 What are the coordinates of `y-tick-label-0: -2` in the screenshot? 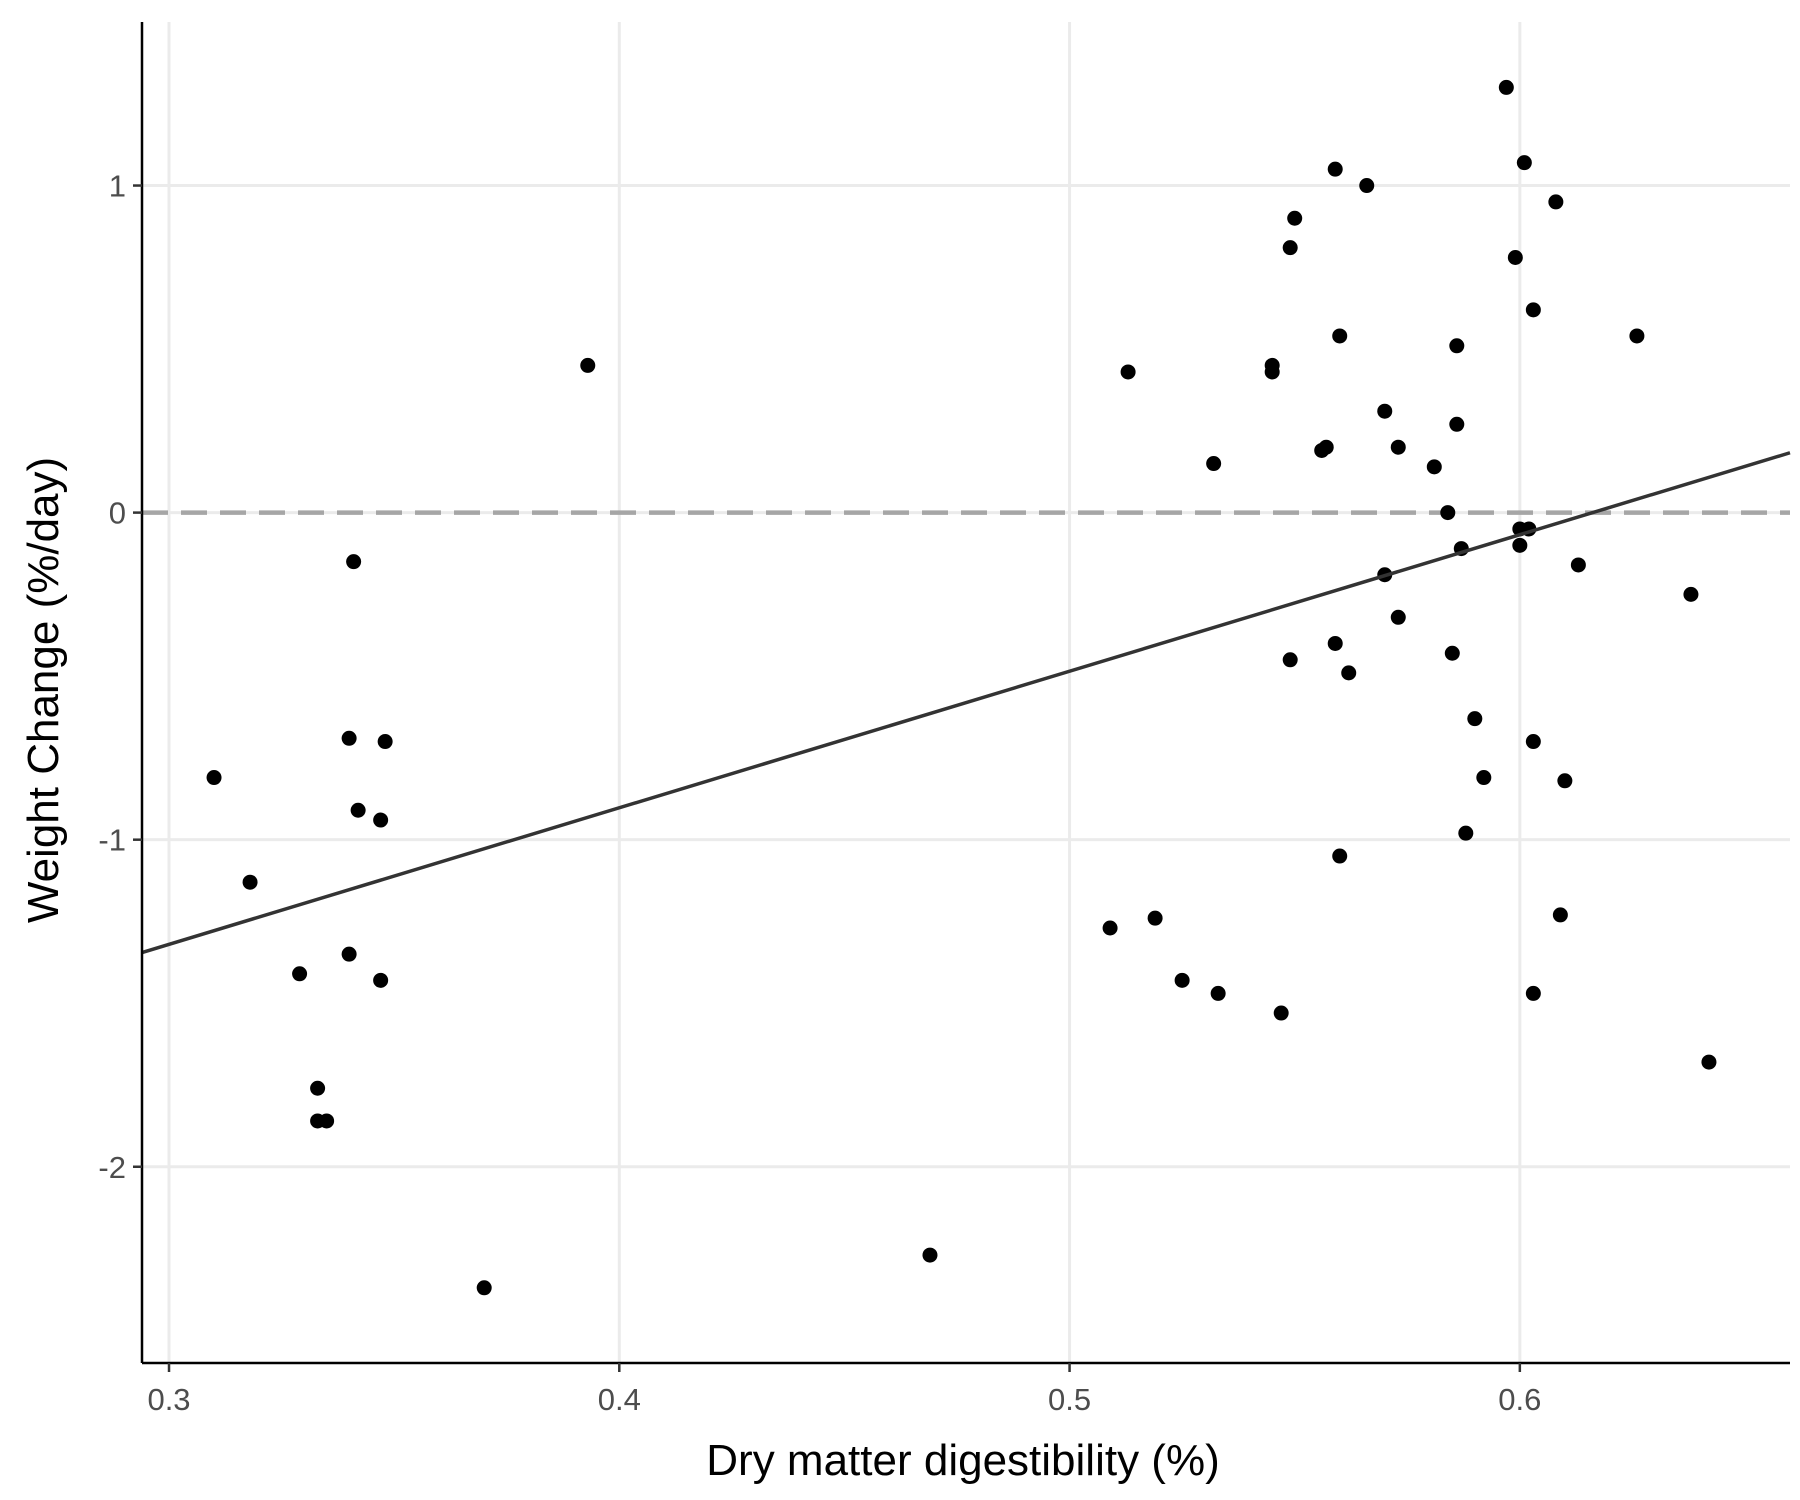 It's located at (112, 1167).